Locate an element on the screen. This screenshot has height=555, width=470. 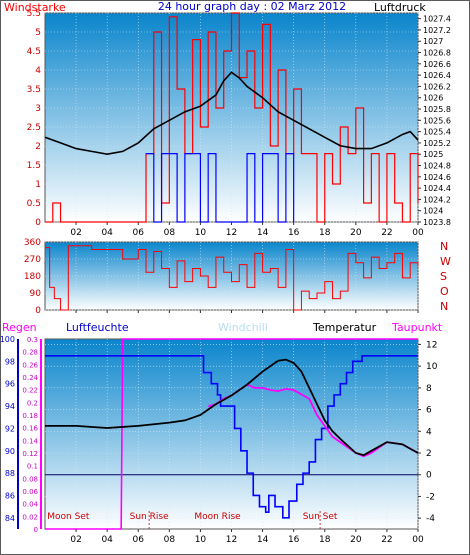
wind-tick-label: 3.5 is located at coordinates (34, 90).